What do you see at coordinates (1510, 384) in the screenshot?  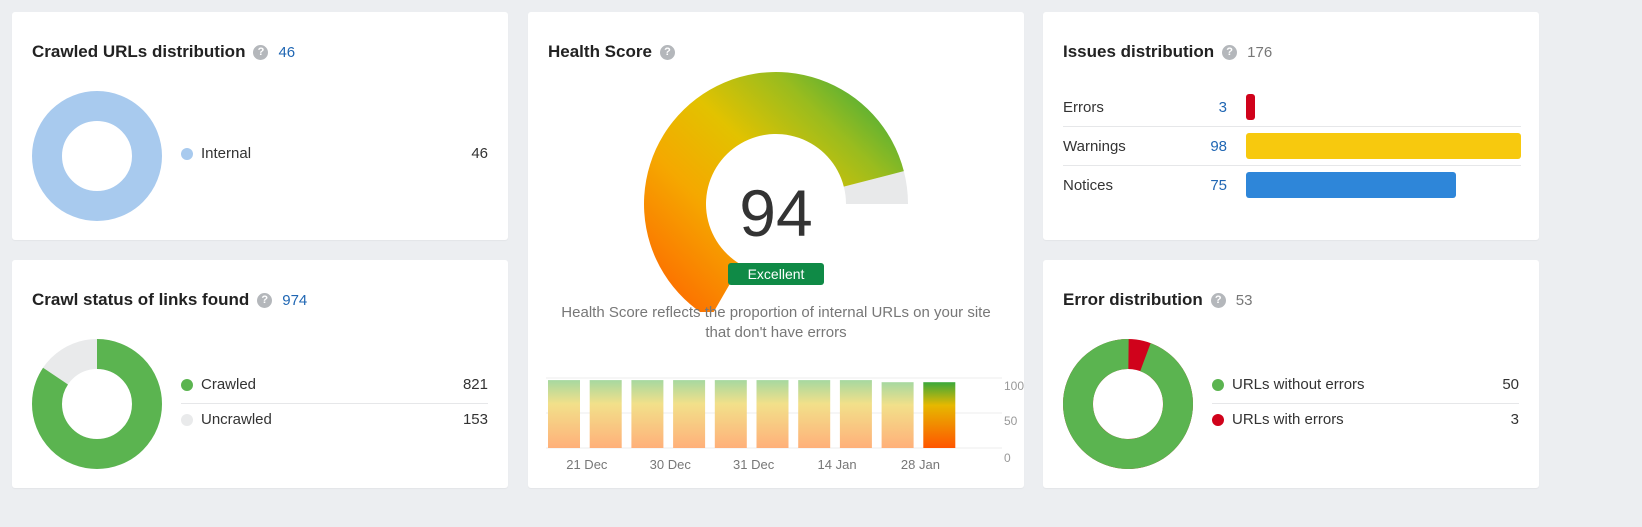 I see `legend-value: 50` at bounding box center [1510, 384].